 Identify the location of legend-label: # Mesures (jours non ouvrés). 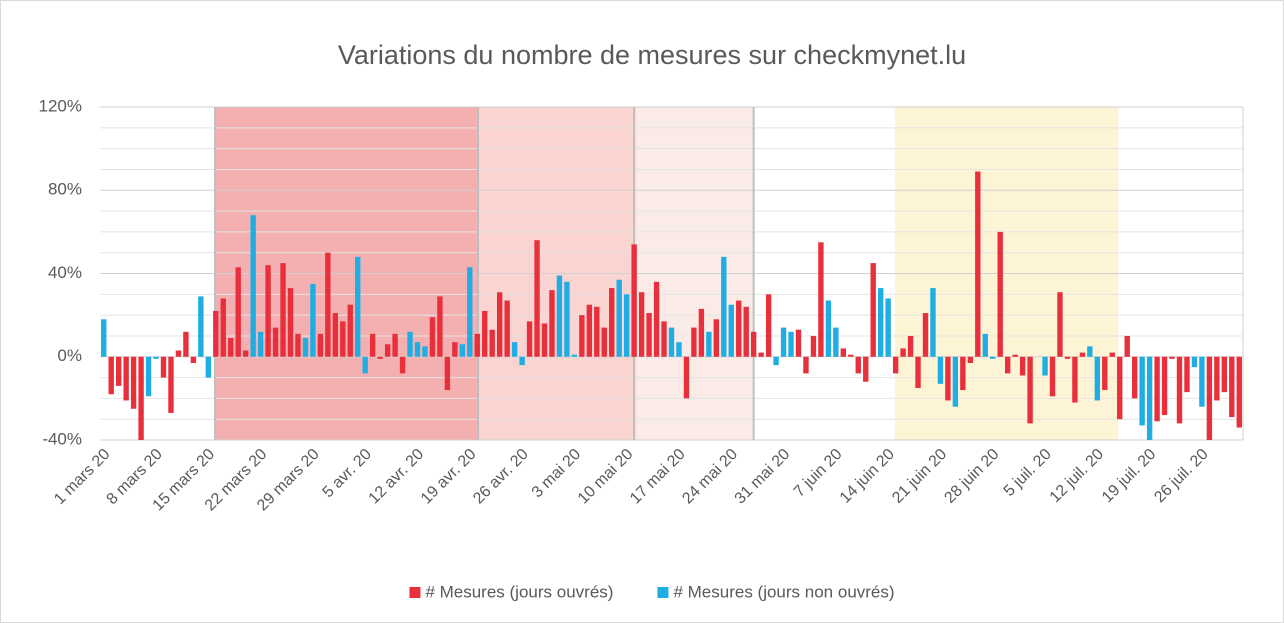
(783, 591).